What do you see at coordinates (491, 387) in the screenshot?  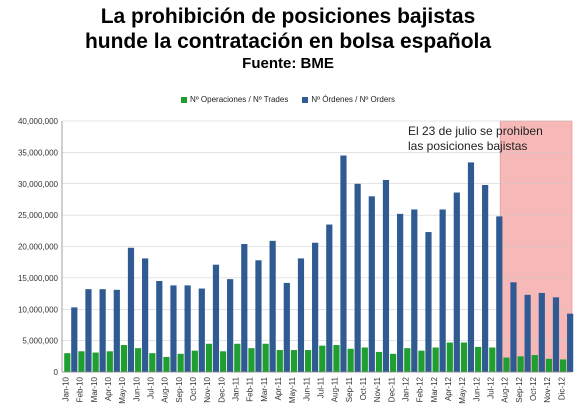 I see `x-tick-label: Jul-12` at bounding box center [491, 387].